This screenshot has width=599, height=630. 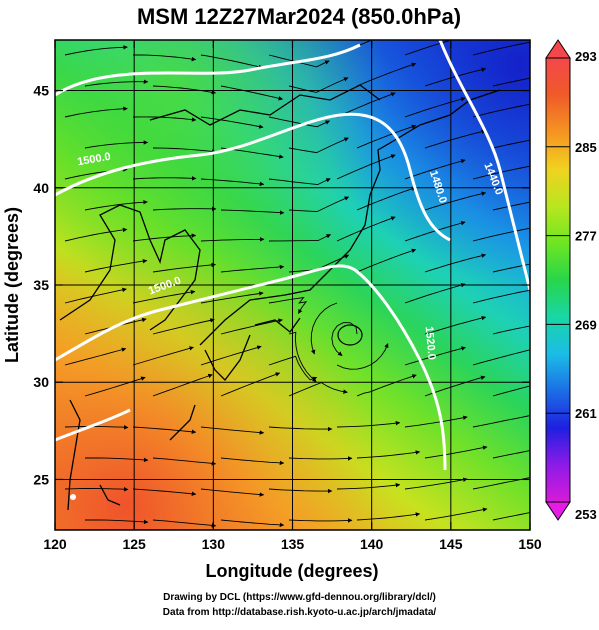 What do you see at coordinates (530, 544) in the screenshot?
I see `x-tick-label: 150` at bounding box center [530, 544].